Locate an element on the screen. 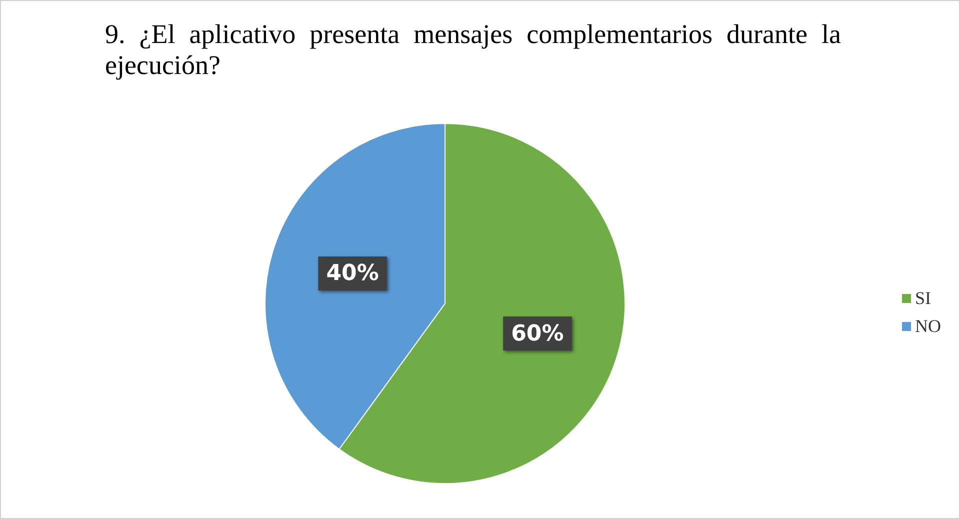 The width and height of the screenshot is (960, 519). data-label: 60% is located at coordinates (537, 333).